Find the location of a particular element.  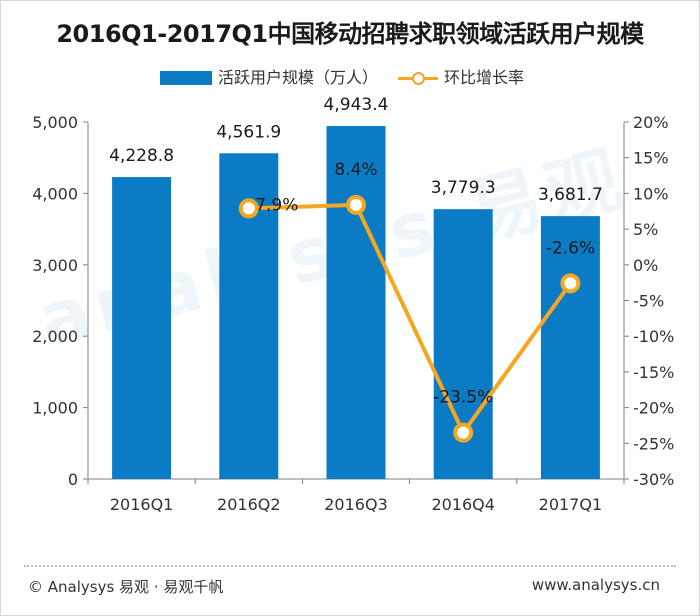

bar-value-label: 3,779.3 is located at coordinates (463, 188).